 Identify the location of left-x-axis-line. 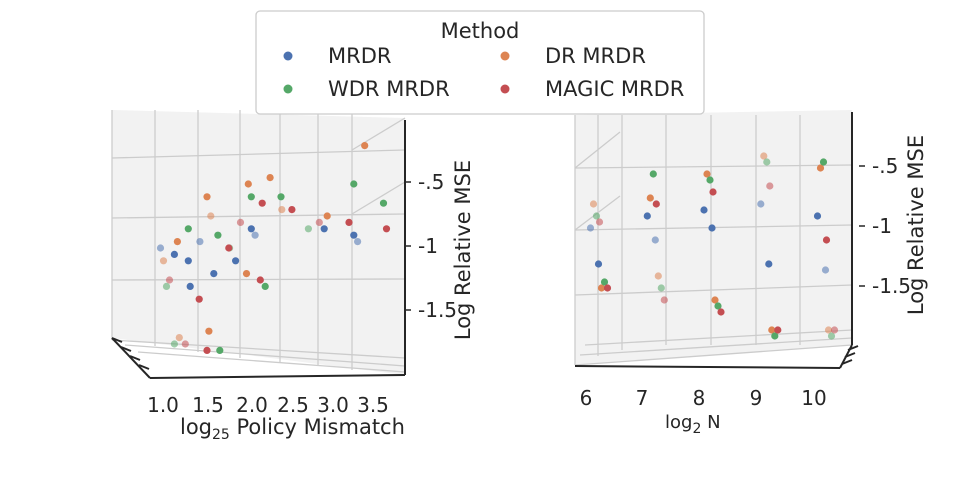
(277, 376).